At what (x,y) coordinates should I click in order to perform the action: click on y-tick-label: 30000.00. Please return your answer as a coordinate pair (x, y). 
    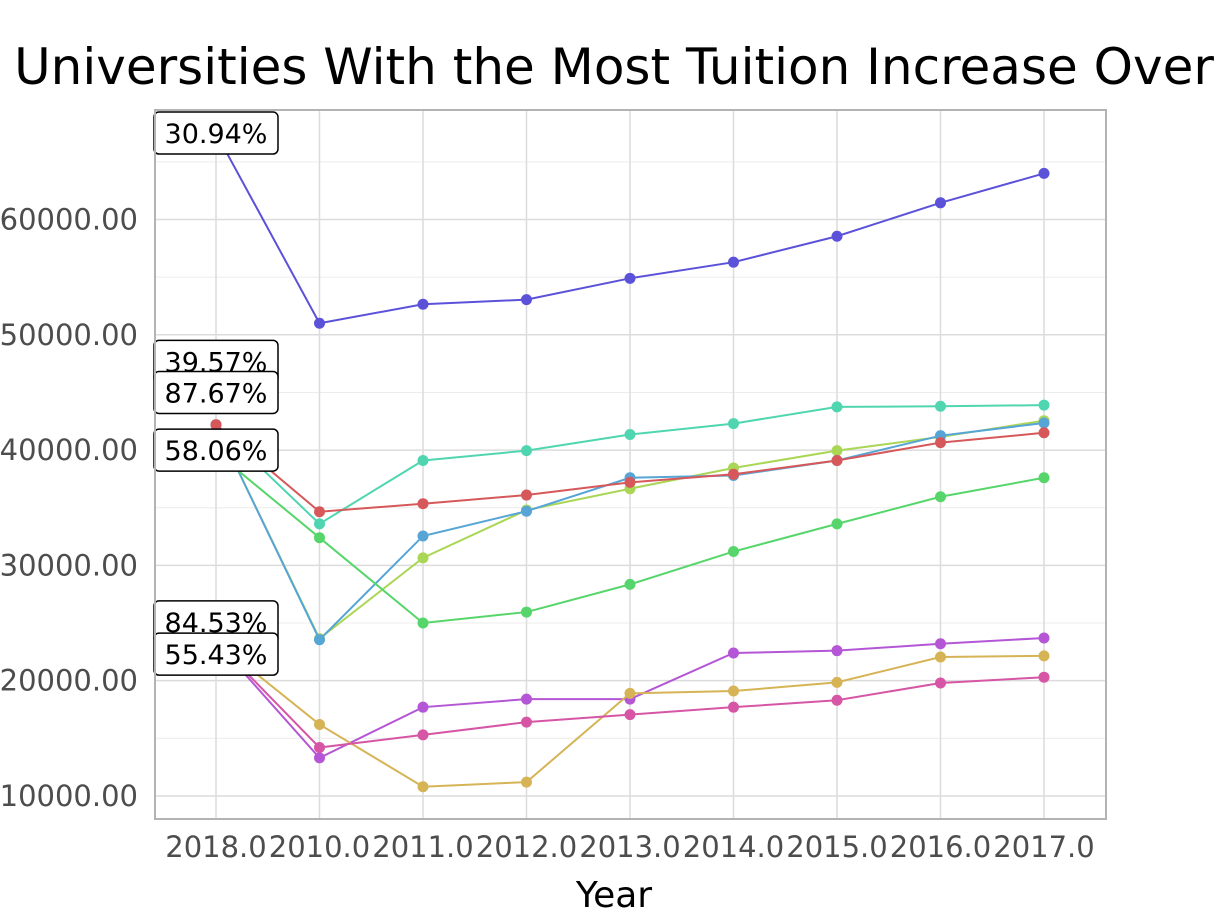
    Looking at the image, I should click on (69, 565).